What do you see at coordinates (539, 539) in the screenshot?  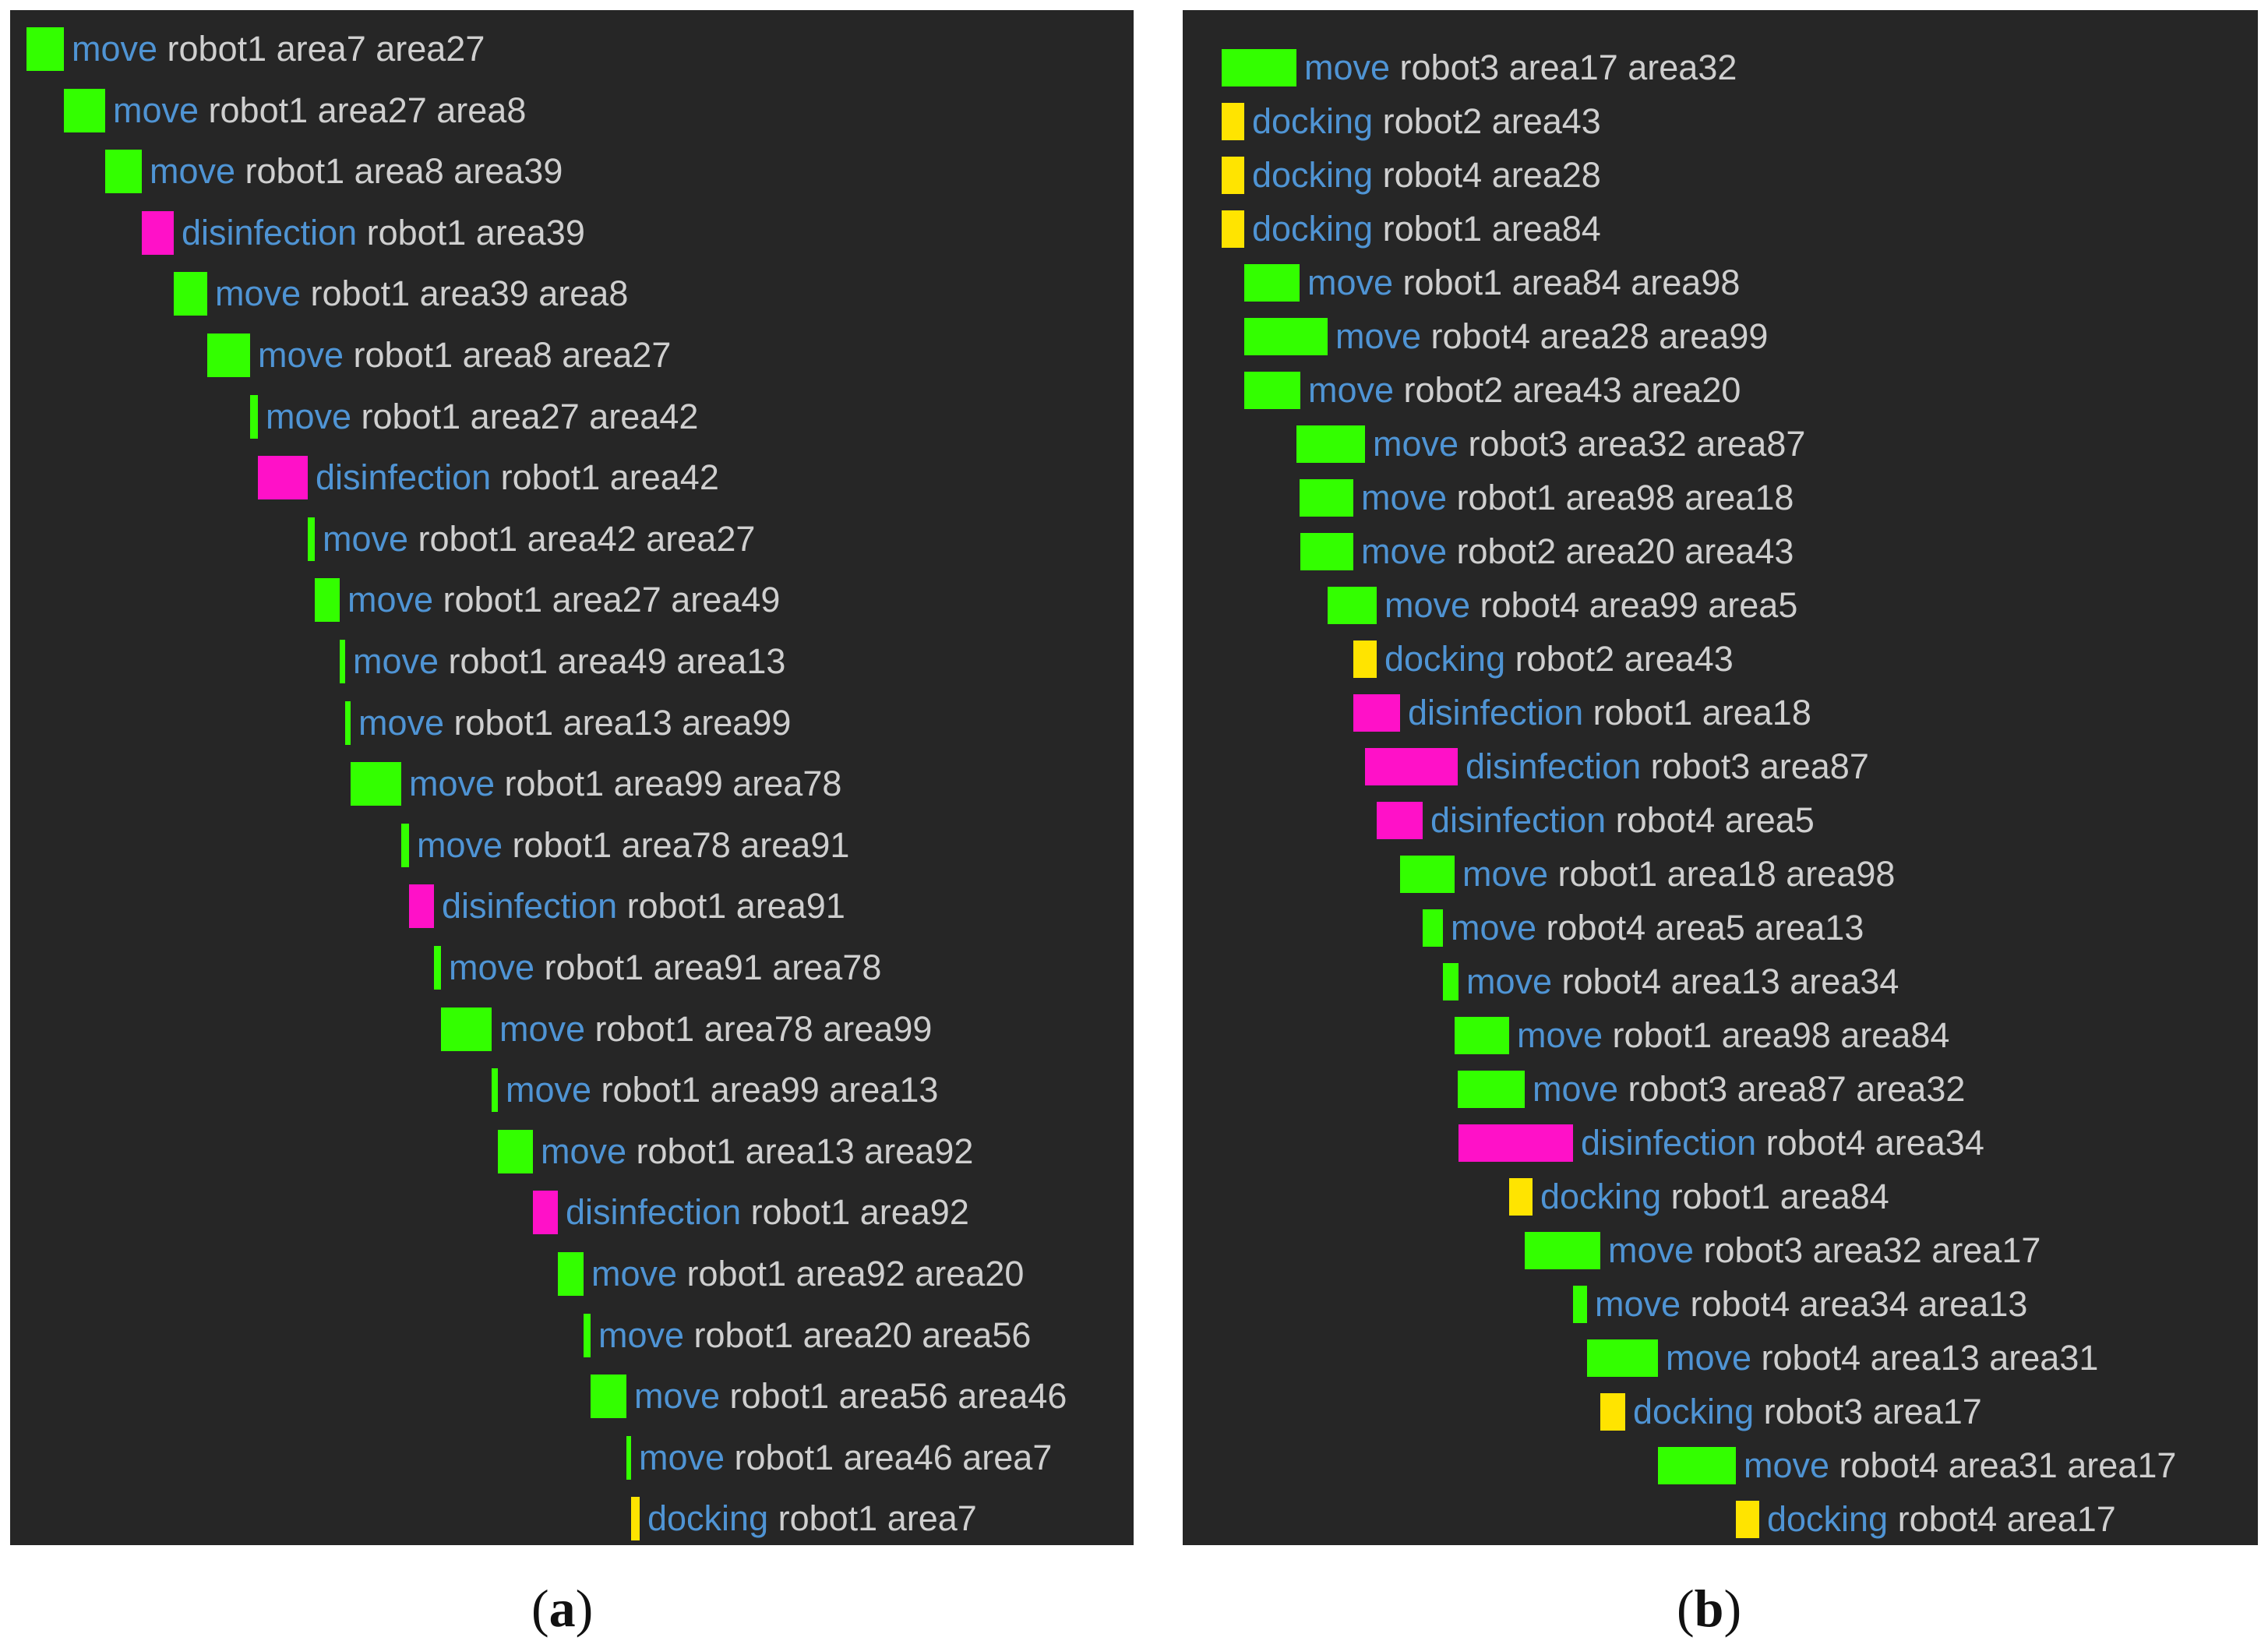 I see `task-label: move robot1 area42 area27` at bounding box center [539, 539].